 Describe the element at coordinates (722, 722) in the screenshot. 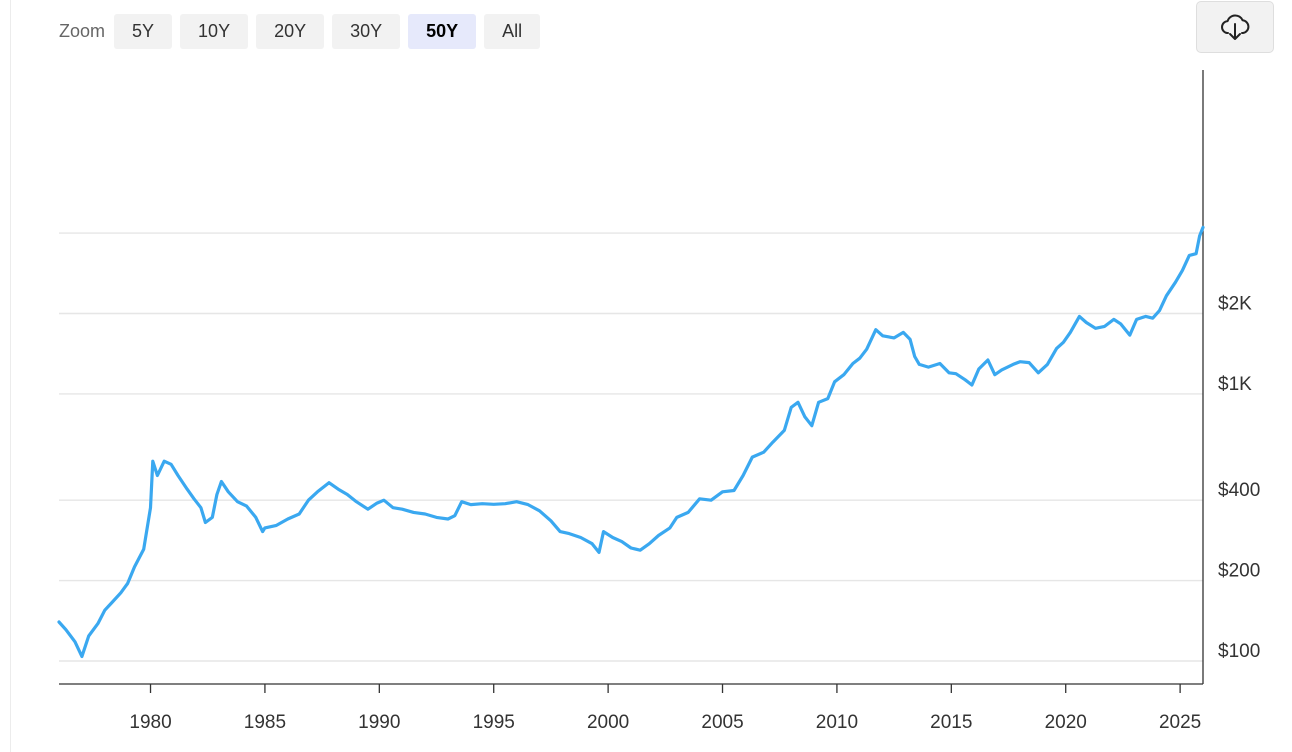

I see `x-tick-label: 2005` at that location.